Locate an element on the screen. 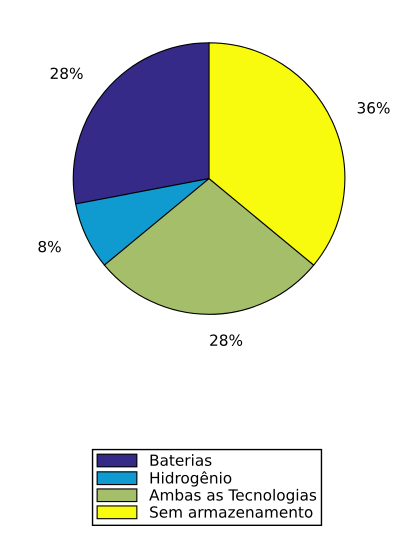 This screenshot has height=533, width=414. legend-label: Baterias is located at coordinates (181, 460).